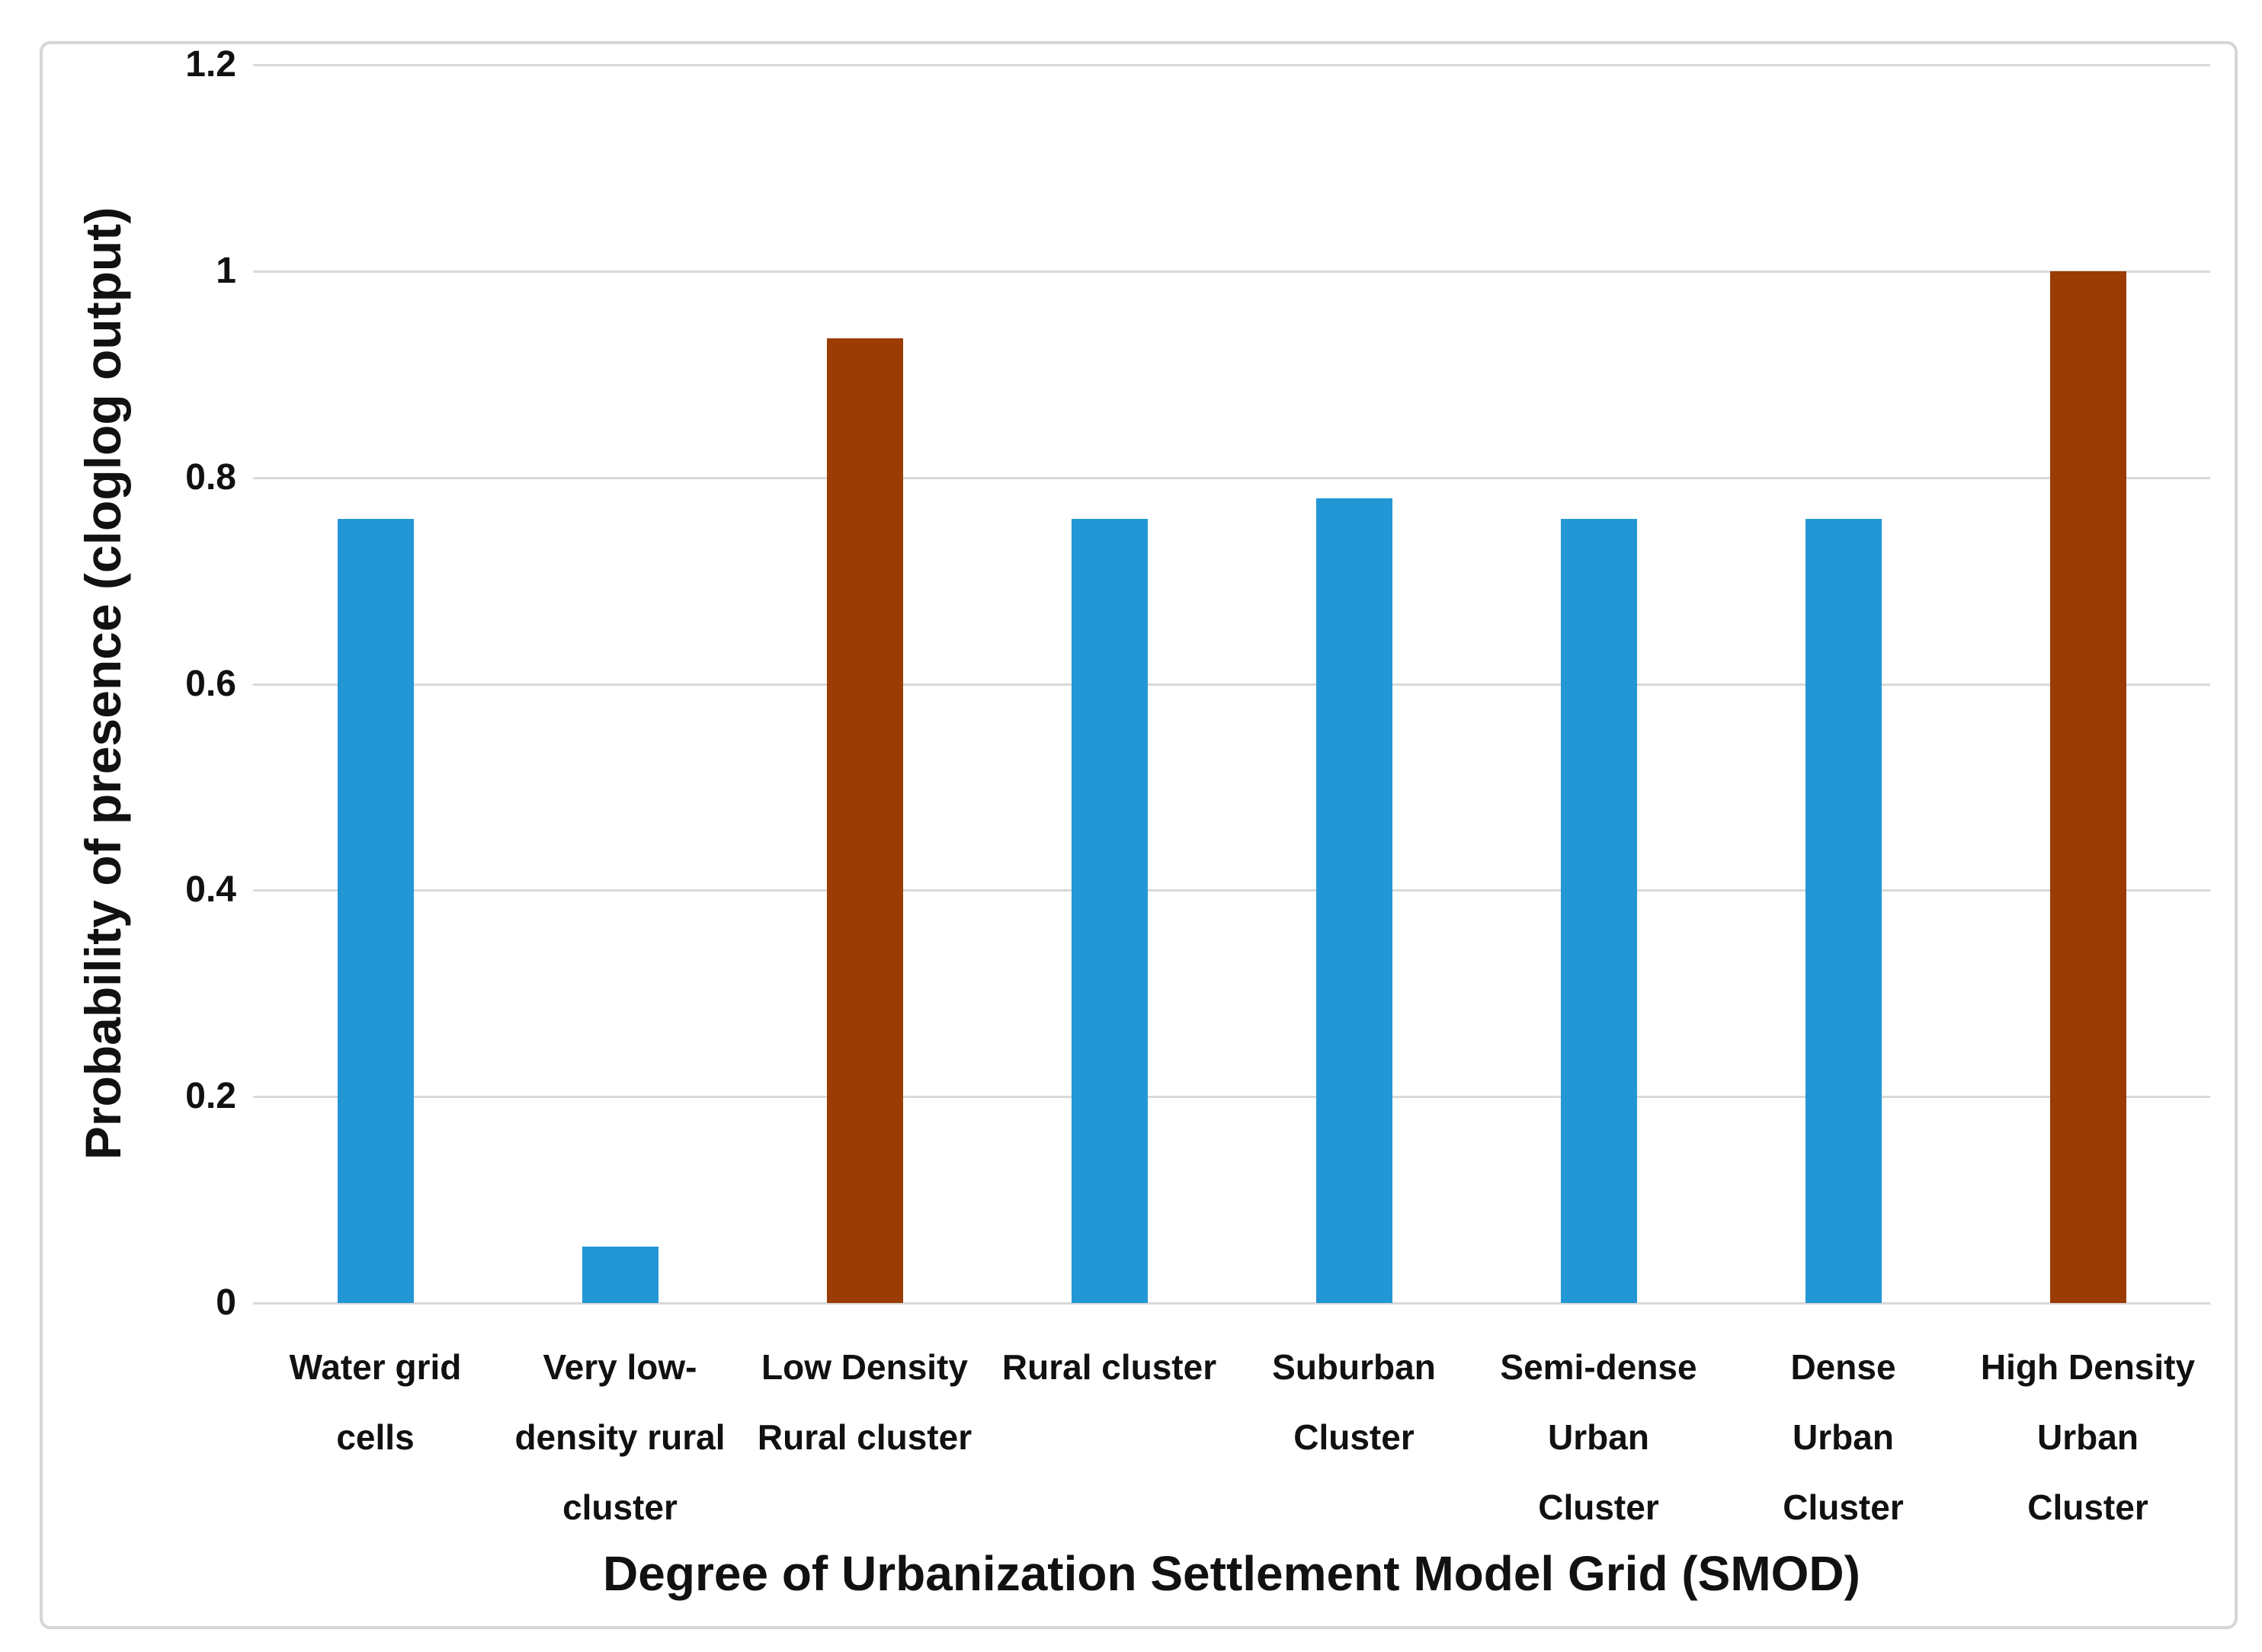 Image resolution: width=2262 pixels, height=1652 pixels. What do you see at coordinates (226, 1302) in the screenshot?
I see `y-tick-label-0: 0` at bounding box center [226, 1302].